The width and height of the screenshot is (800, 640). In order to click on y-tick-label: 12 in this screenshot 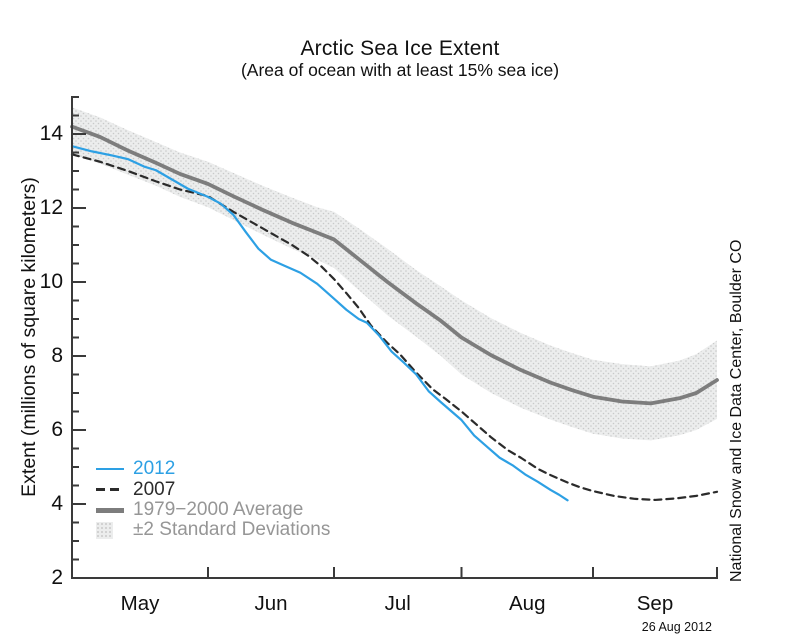, I will do `click(51, 207)`.